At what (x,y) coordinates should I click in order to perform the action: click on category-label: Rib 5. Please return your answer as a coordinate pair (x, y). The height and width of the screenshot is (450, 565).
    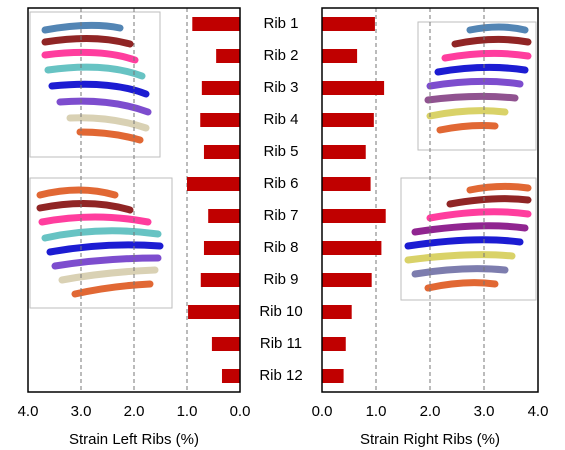
    Looking at the image, I should click on (280, 151).